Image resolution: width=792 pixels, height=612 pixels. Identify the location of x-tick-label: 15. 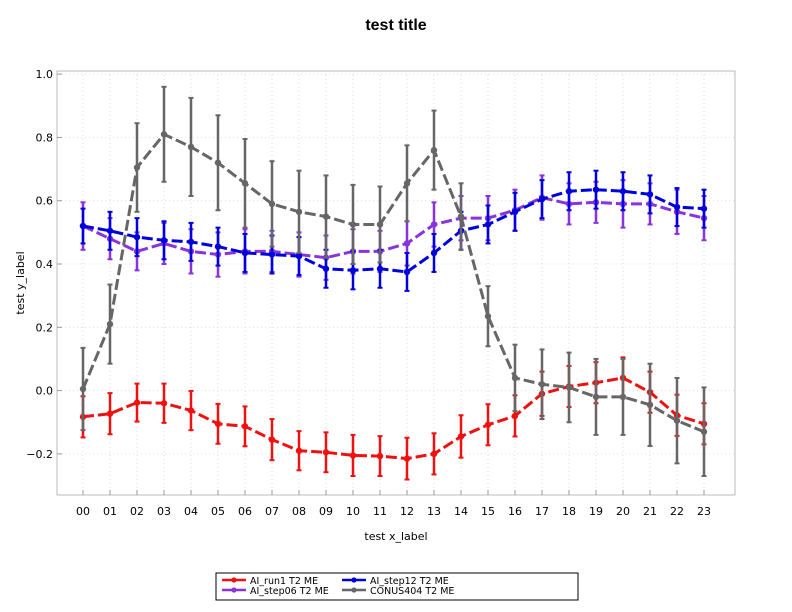
(488, 511).